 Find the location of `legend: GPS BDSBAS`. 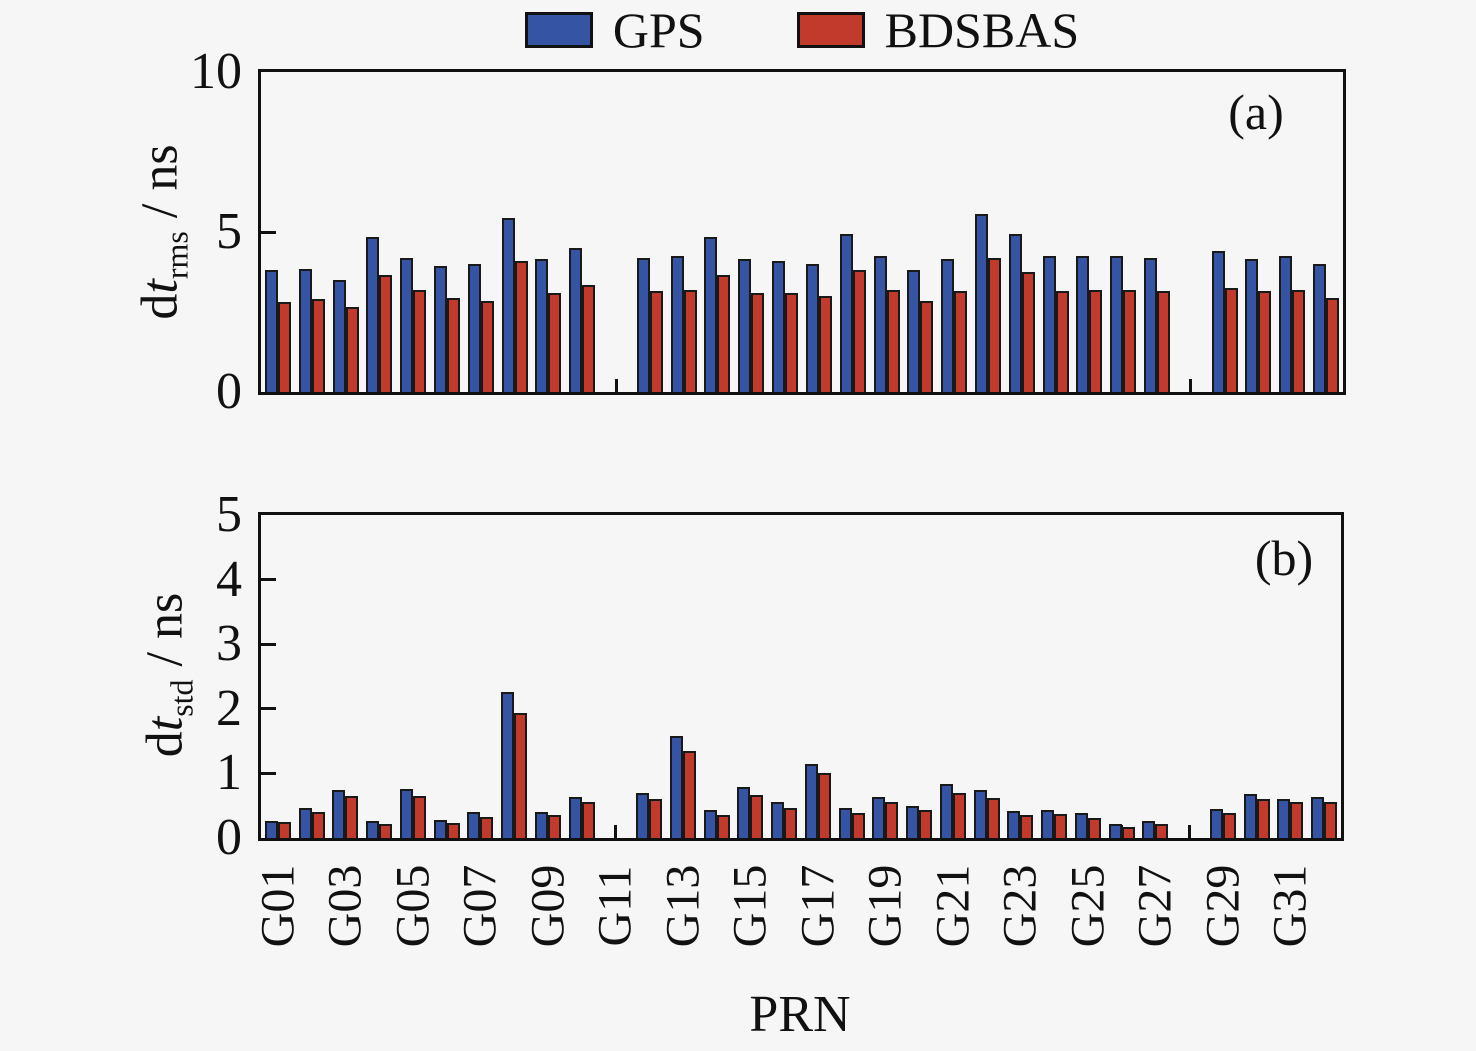

legend: GPS BDSBAS is located at coordinates (802, 30).